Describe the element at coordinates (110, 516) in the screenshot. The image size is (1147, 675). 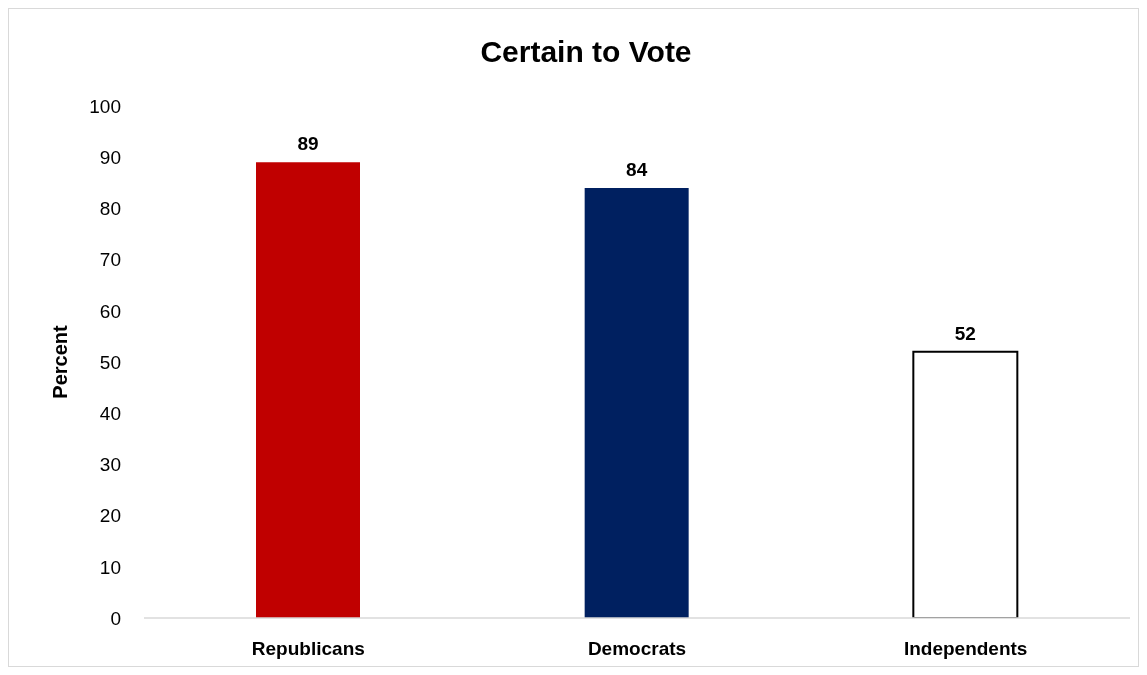
I see `y-tick-label: 20` at that location.